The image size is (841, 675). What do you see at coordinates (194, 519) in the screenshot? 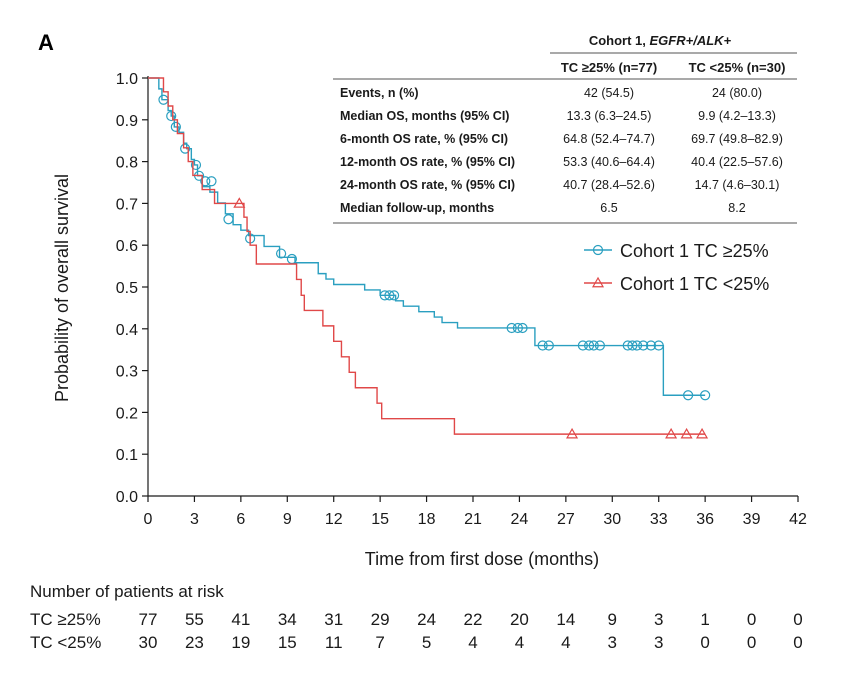
I see `x-tick-label: 3` at bounding box center [194, 519].